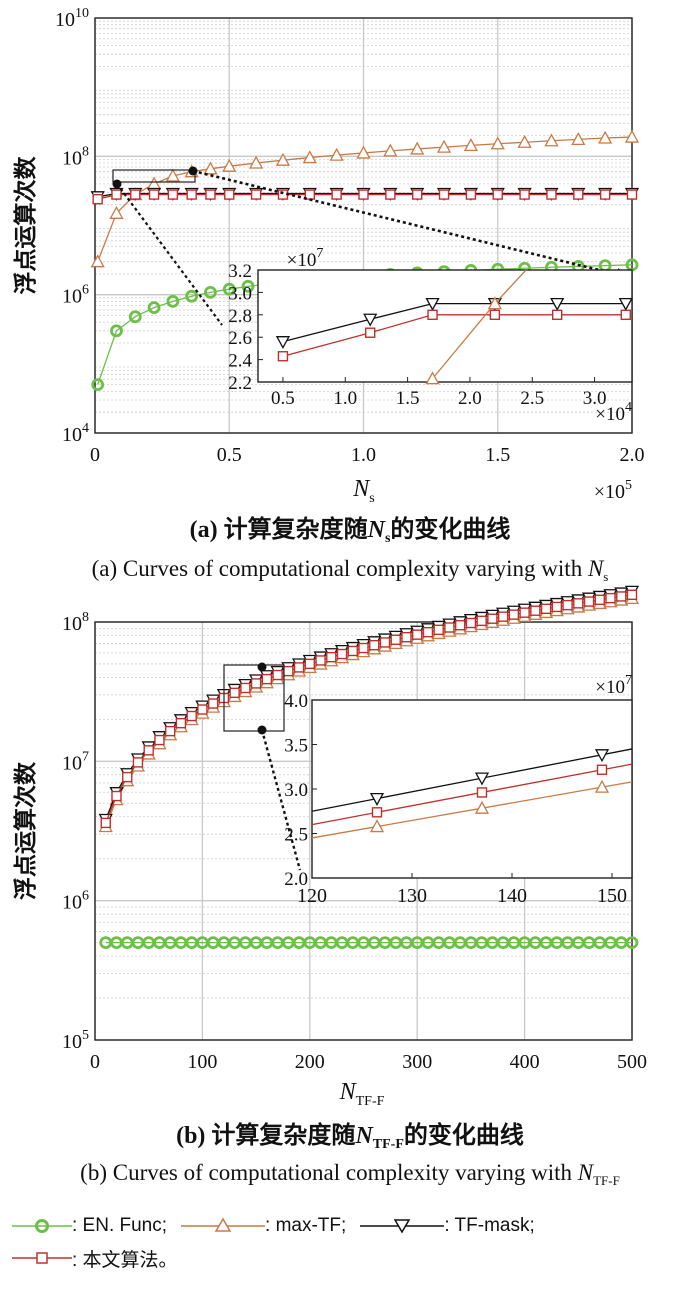 The height and width of the screenshot is (1293, 700). I want to click on panel-b-caption-cn: (b) 计算复杂度随NTF-F的变化曲线, so click(350, 1136).